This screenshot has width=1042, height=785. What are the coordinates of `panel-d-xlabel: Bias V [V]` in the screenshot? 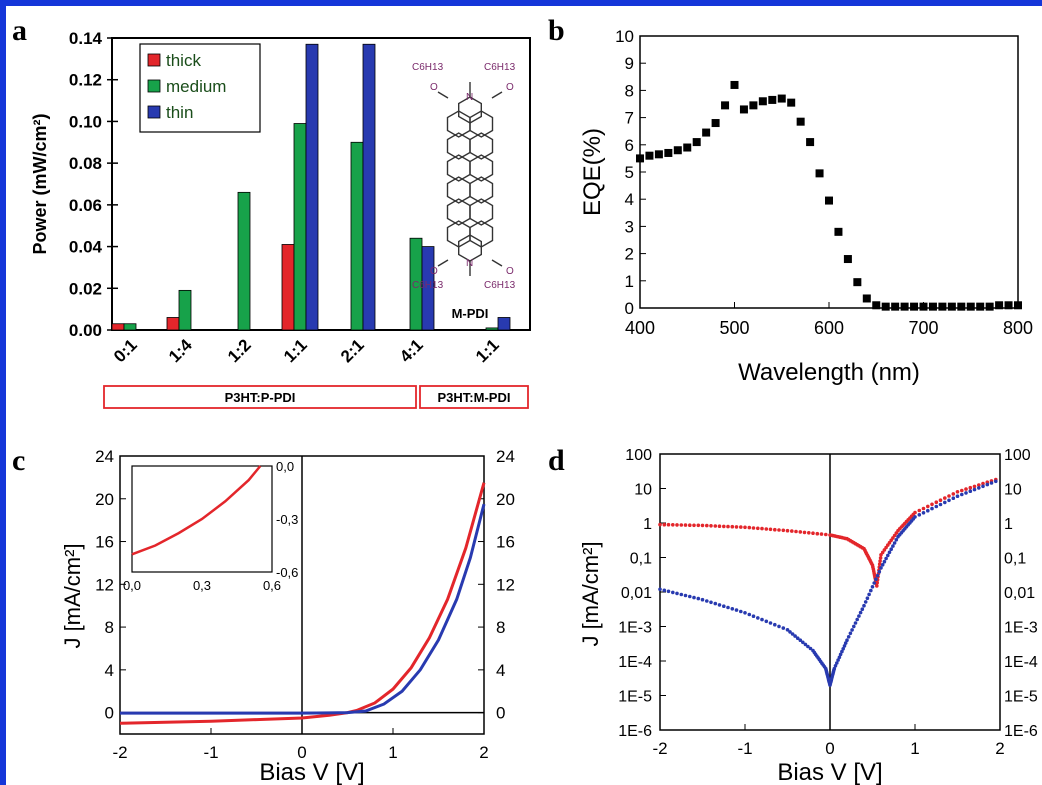 It's located at (829, 772).